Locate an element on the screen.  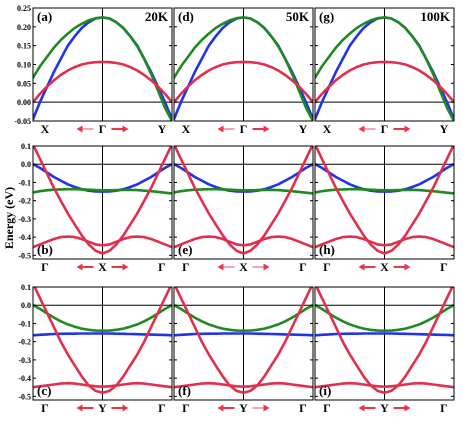
series-band_3a-e is located at coordinates (243, 200).